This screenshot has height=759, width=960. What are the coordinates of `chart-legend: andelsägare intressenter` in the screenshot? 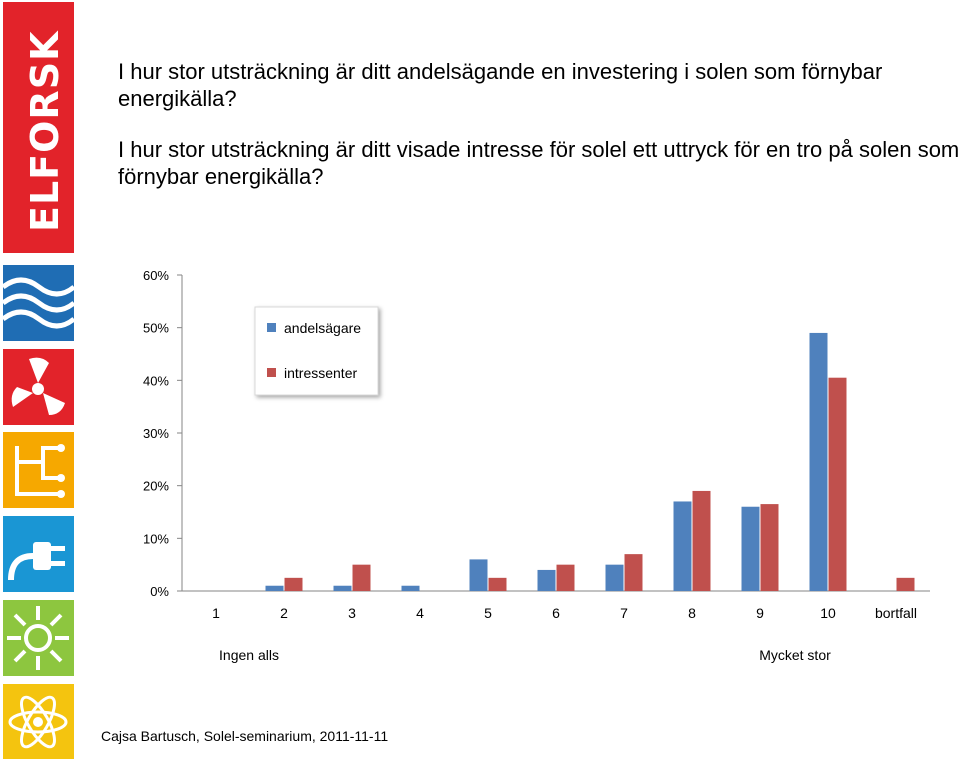 It's located at (316, 351).